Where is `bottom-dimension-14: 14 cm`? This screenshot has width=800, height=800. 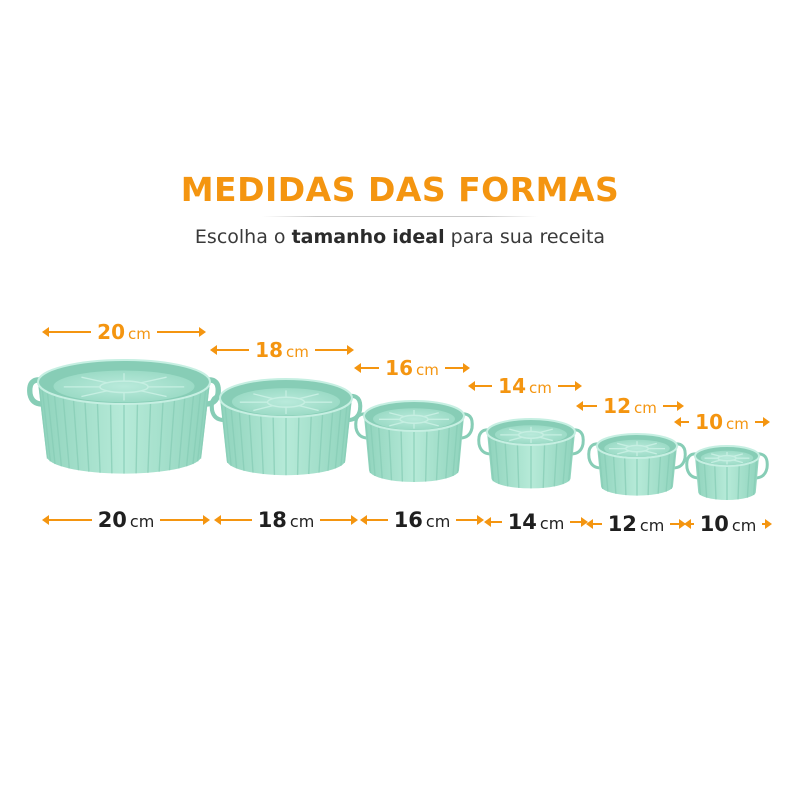
bottom-dimension-14: 14 cm is located at coordinates (536, 522).